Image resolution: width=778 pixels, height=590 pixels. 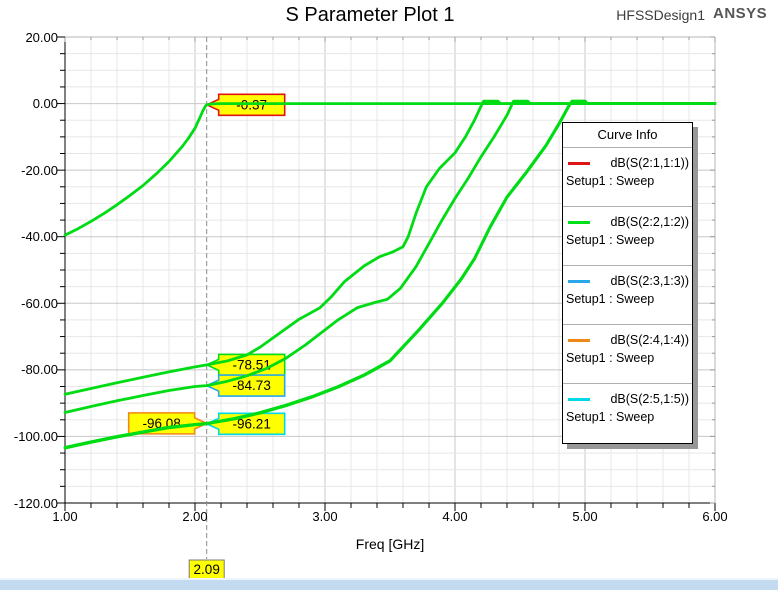 I want to click on legend-entry: dB(S(2:3,1:3)) Setup1 : Sweep, so click(x=627, y=294).